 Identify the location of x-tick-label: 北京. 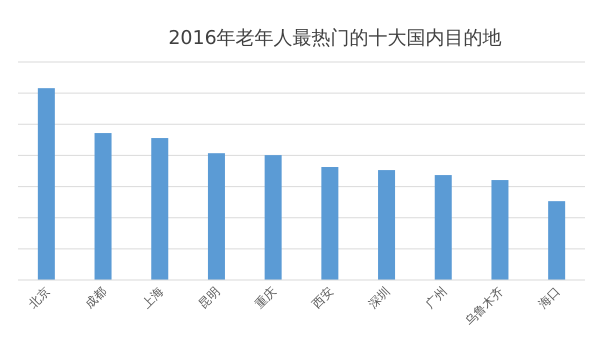
(39, 298).